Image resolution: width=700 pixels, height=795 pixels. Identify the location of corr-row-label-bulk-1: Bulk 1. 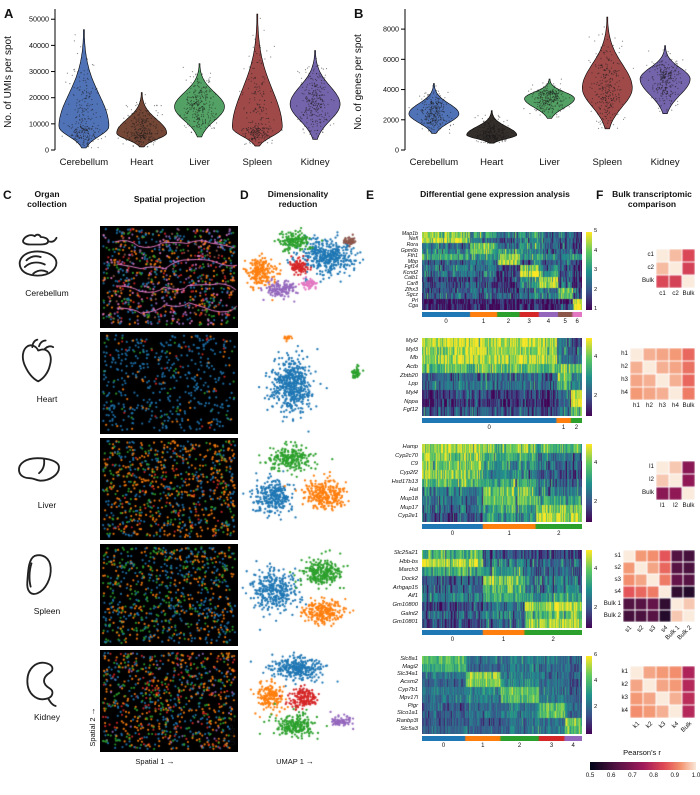
(612, 603).